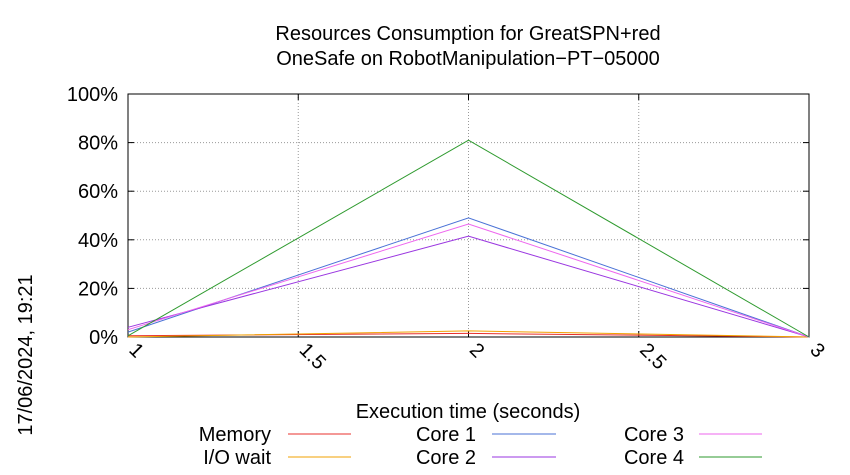 The image size is (850, 475). Describe the element at coordinates (92, 95) in the screenshot. I see `y-tick-label: 100%` at that location.